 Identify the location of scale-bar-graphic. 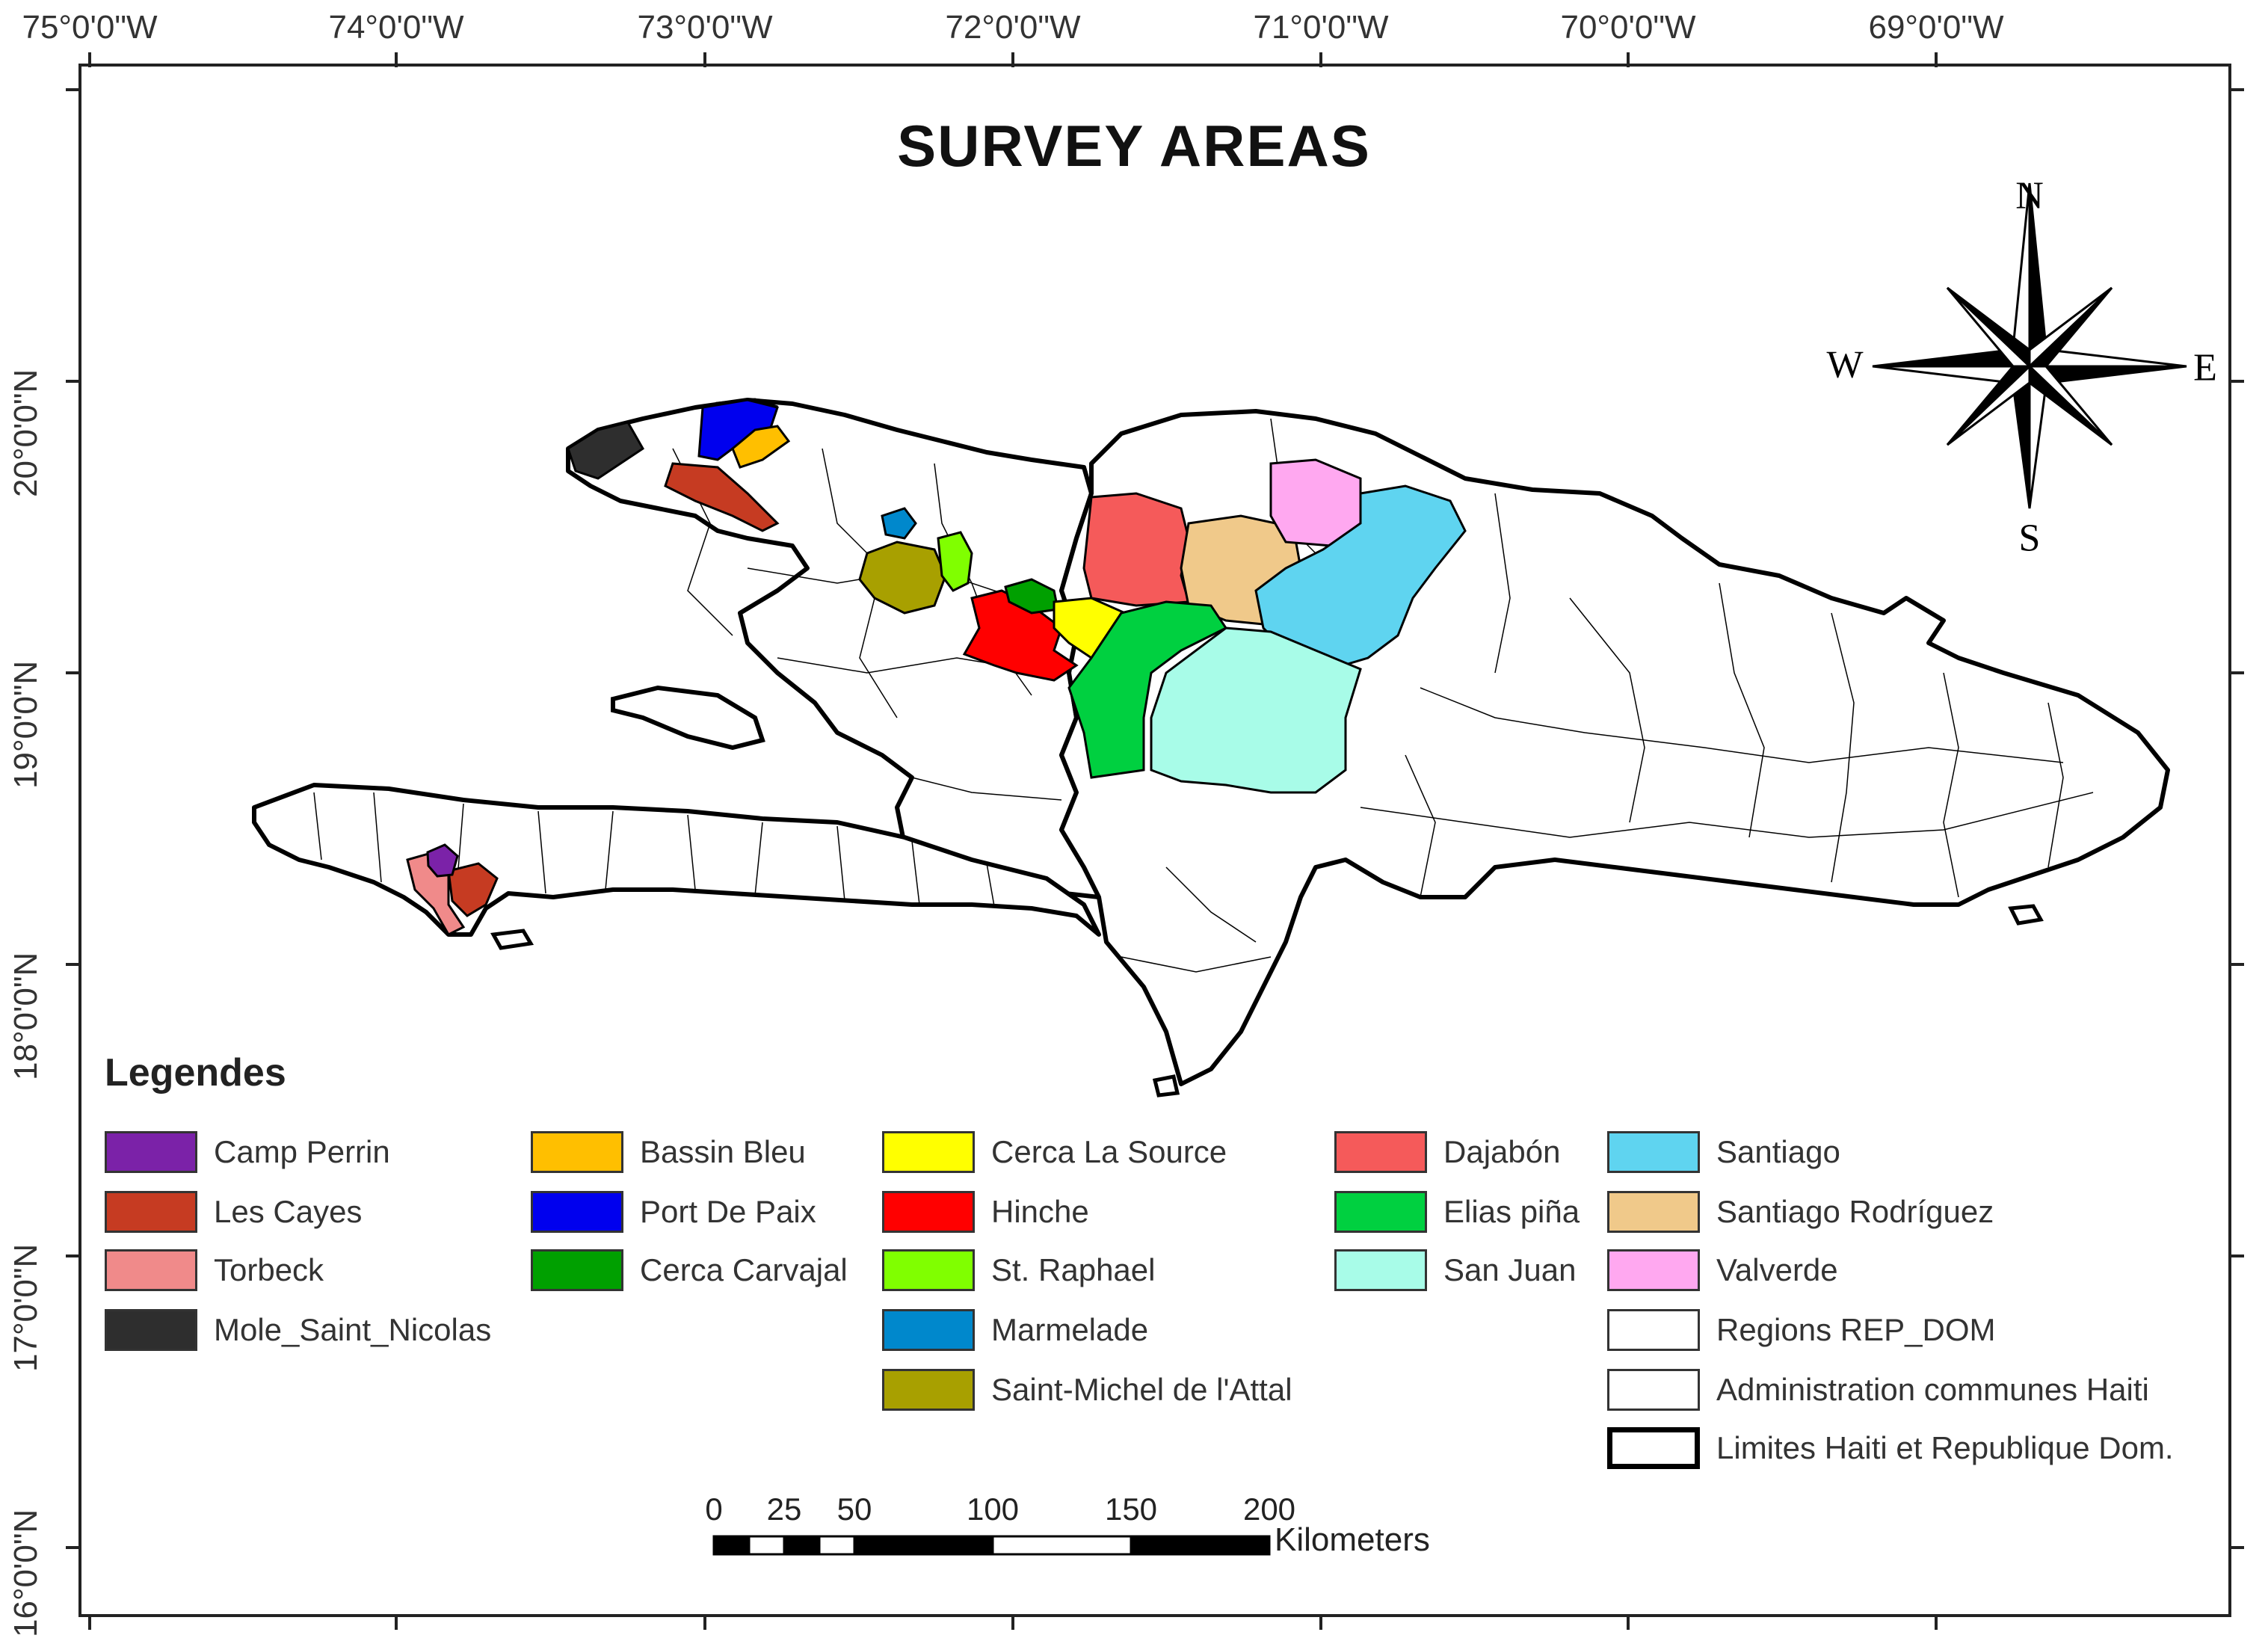
(991, 1545).